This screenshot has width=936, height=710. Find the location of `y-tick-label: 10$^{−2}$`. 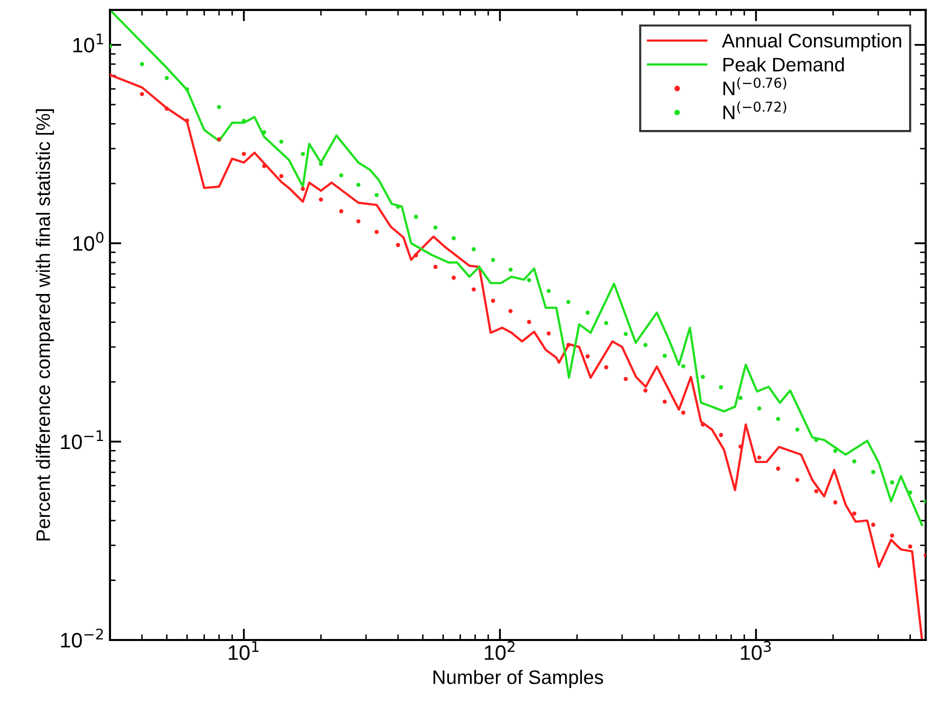

y-tick-label: 10$^{−2}$ is located at coordinates (82, 638).